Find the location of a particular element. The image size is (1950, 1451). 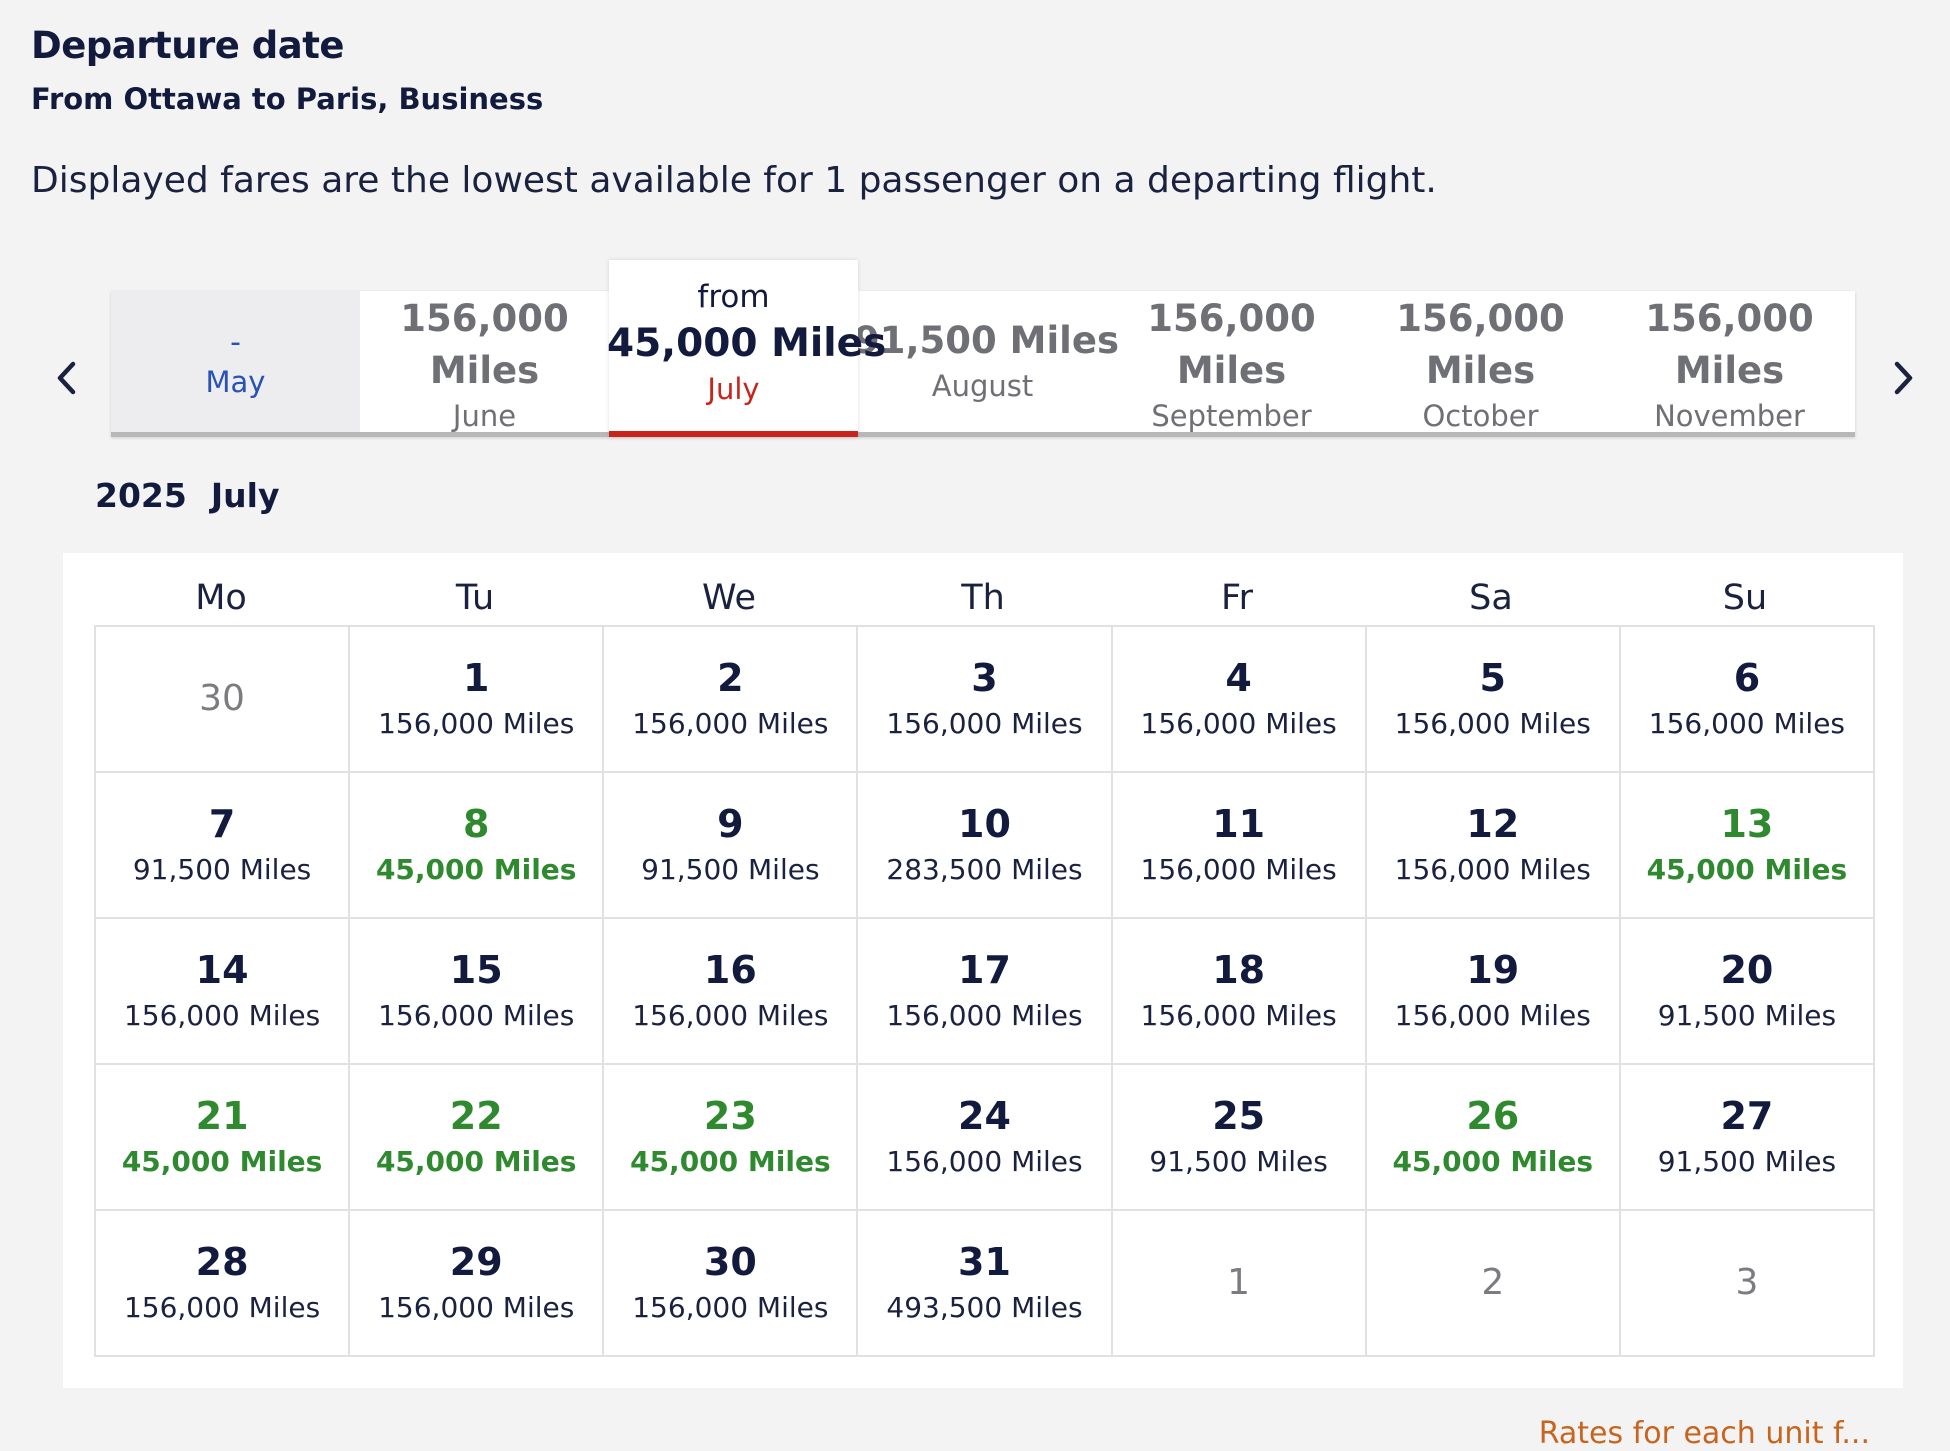

calendar-day: 21 45,000 Miles is located at coordinates (223, 1138).